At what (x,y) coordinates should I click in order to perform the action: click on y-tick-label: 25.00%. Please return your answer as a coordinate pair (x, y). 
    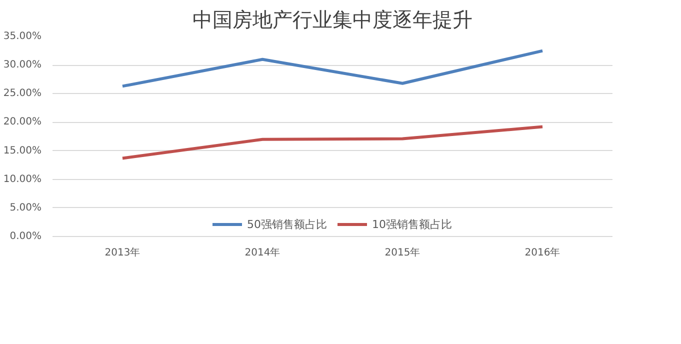
    Looking at the image, I should click on (22, 94).